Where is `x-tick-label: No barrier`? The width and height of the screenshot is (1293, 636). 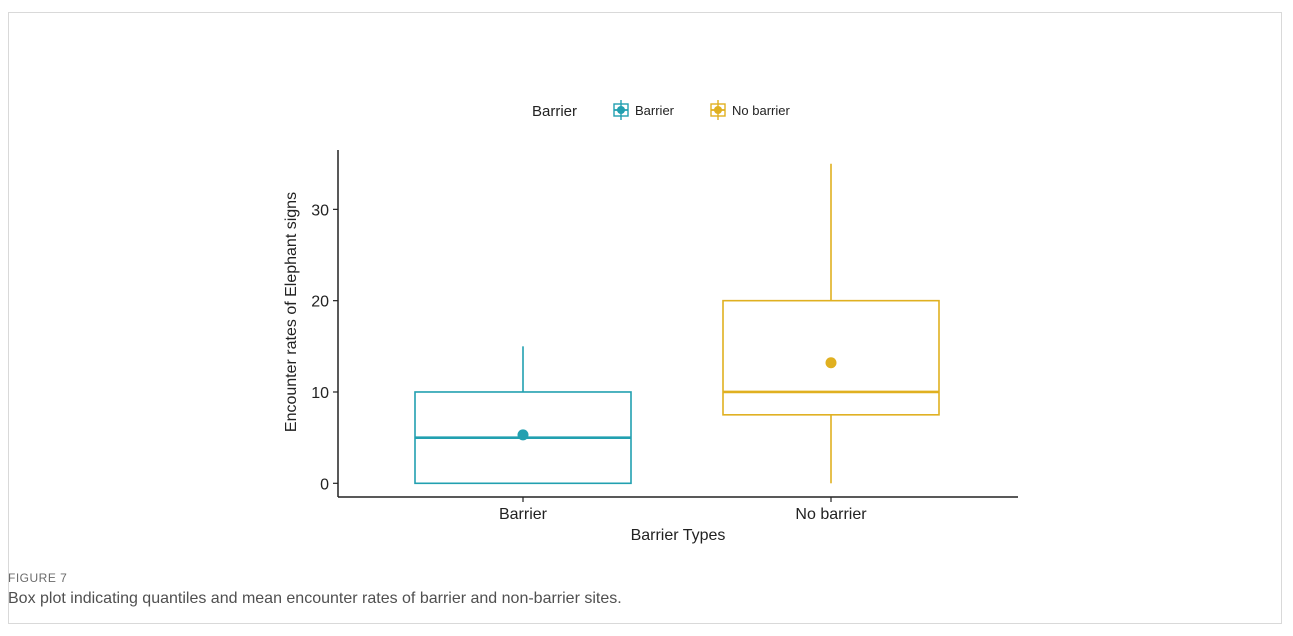 x-tick-label: No barrier is located at coordinates (831, 514).